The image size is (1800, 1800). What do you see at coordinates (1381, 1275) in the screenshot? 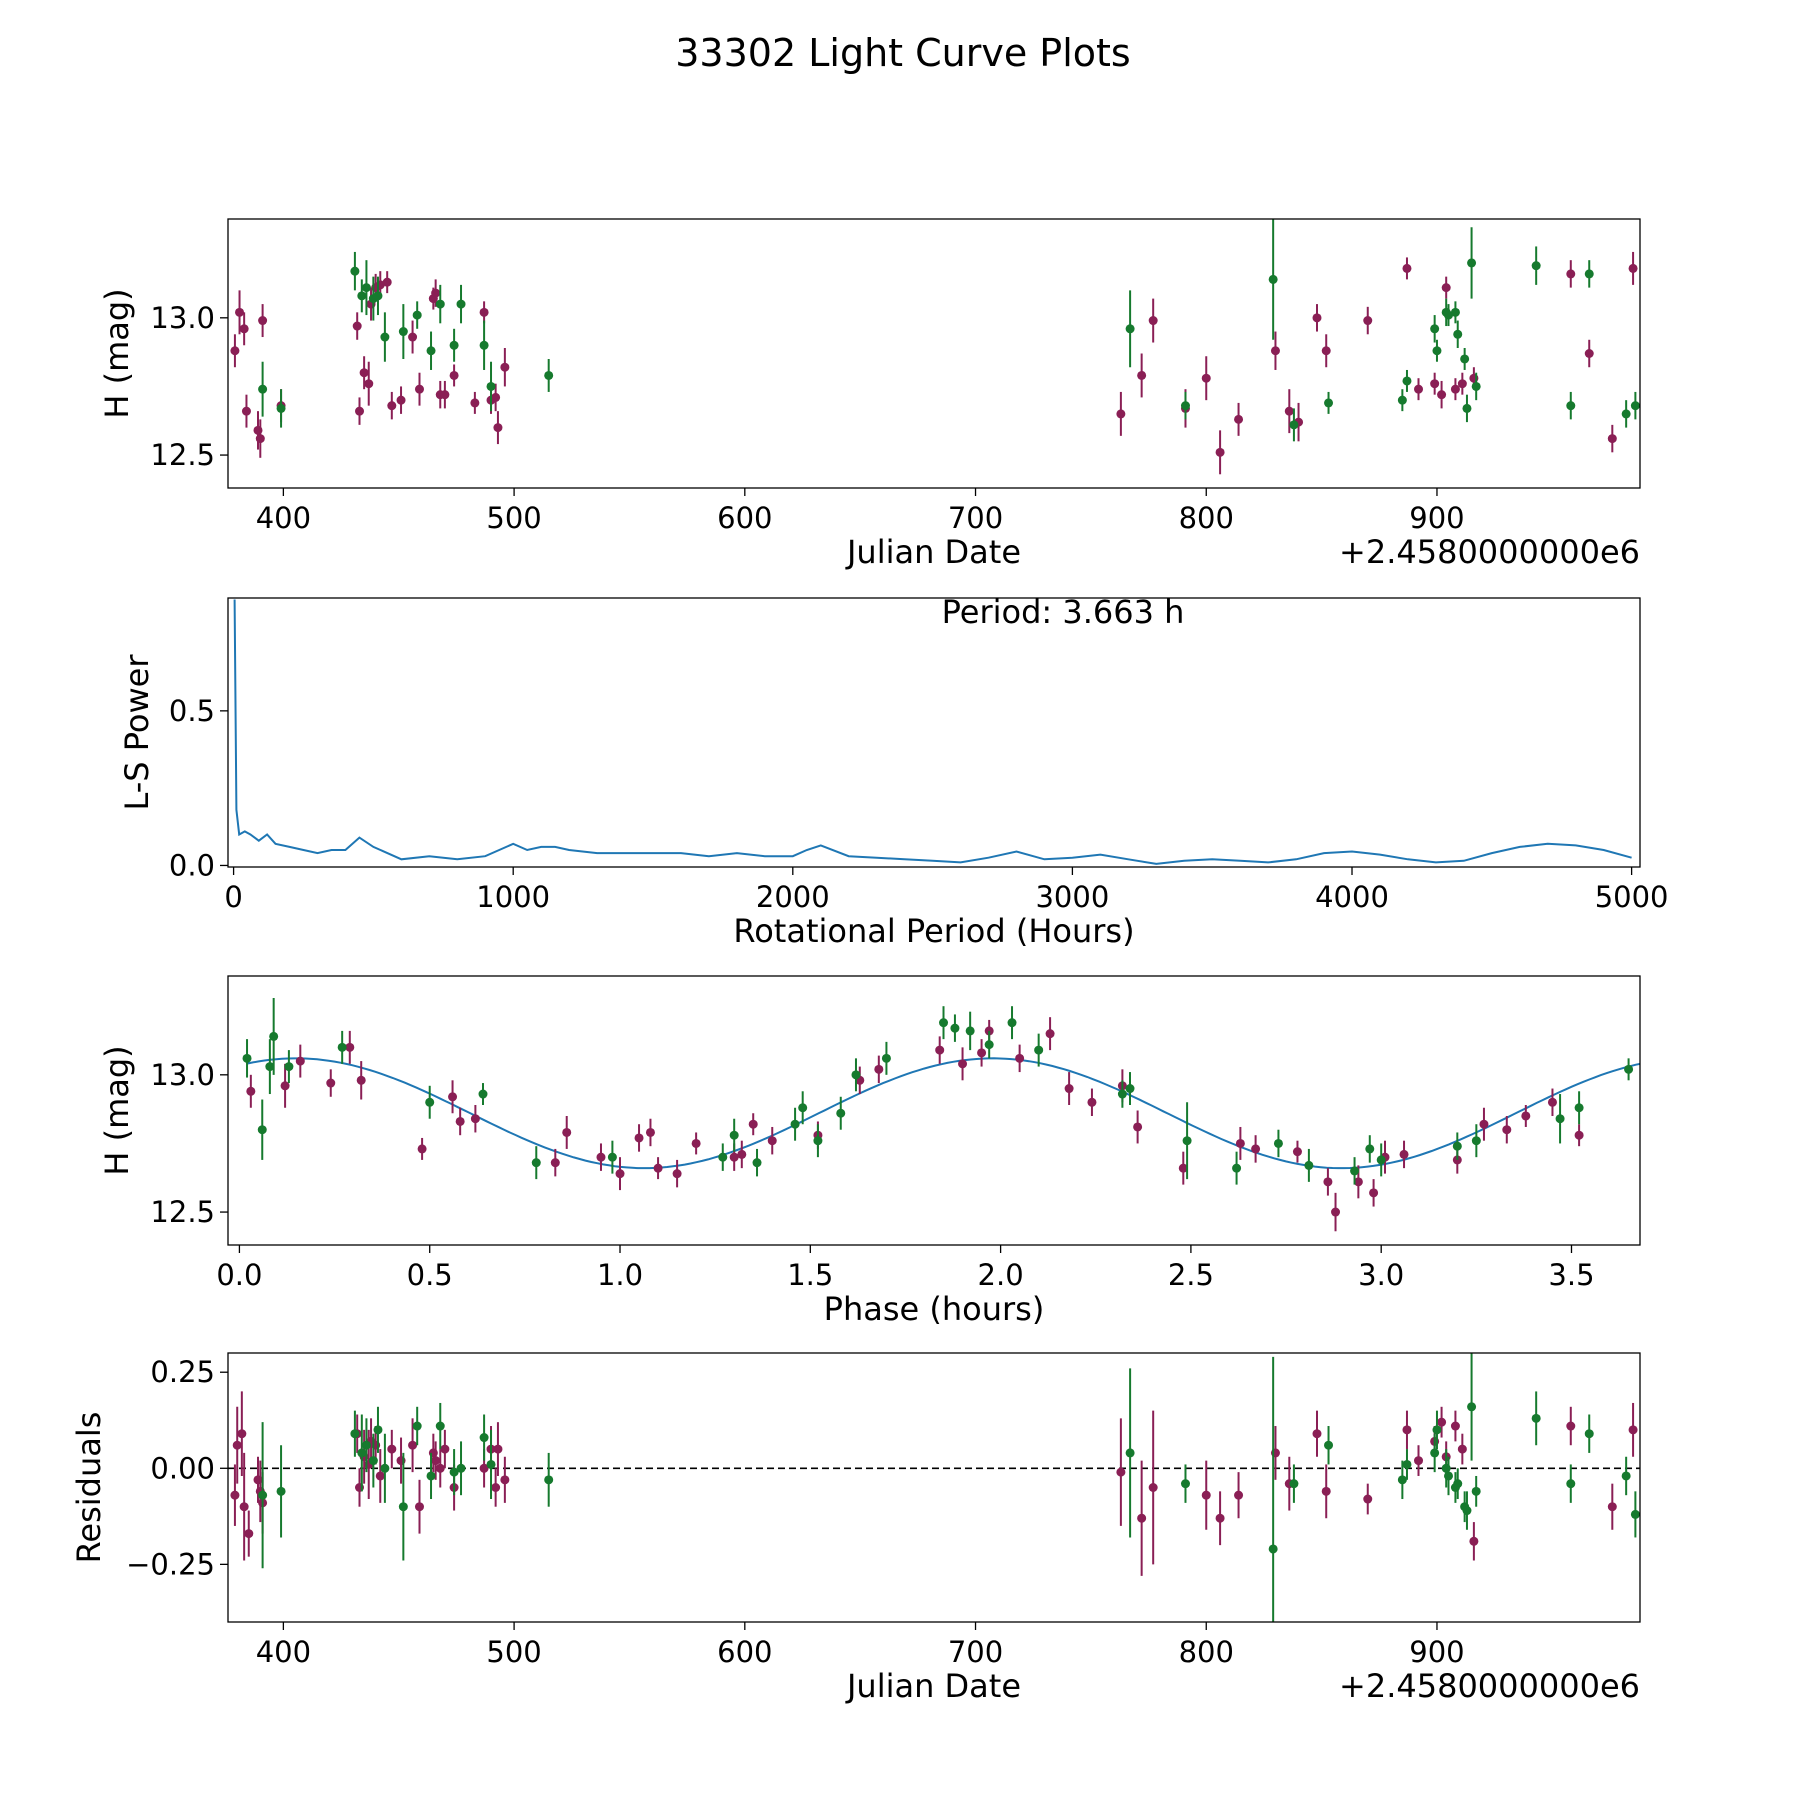
I see `phasefold-xtick-label: 3.0` at bounding box center [1381, 1275].